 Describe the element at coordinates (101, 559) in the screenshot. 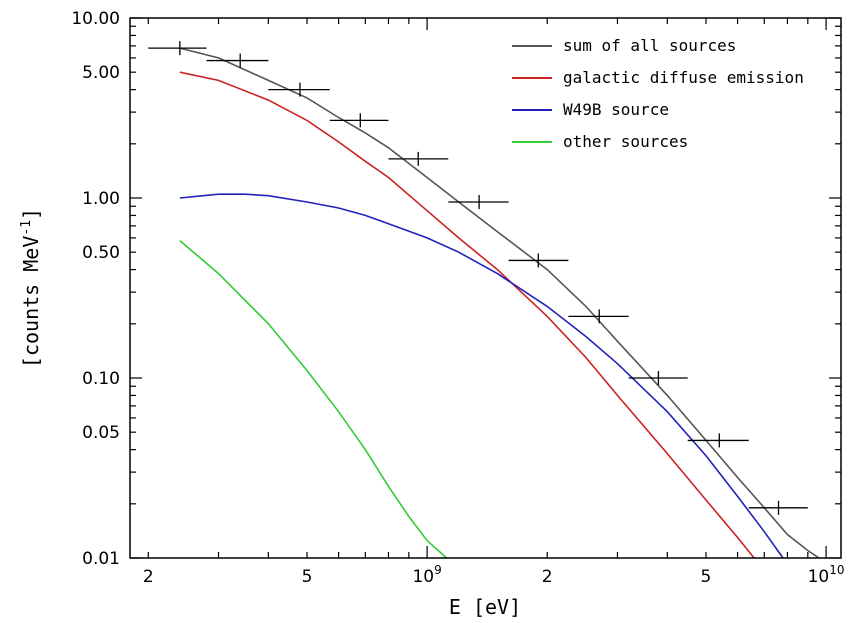

I see `y-tick-label-6: 0.01` at that location.